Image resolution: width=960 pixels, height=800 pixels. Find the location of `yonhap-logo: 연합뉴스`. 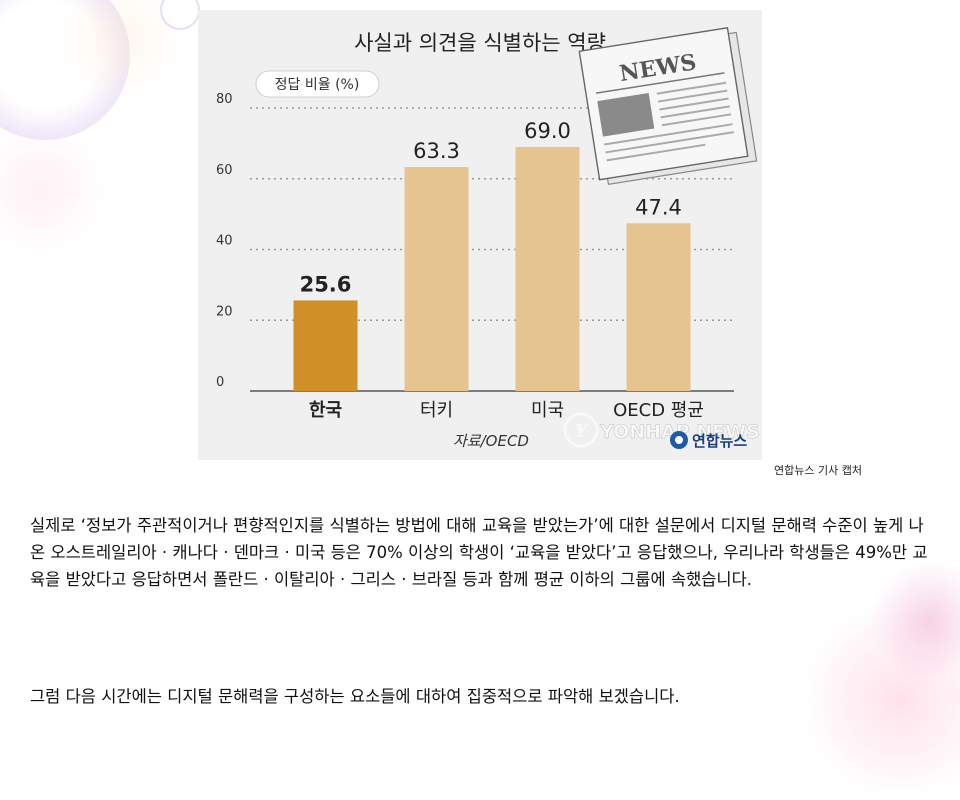

yonhap-logo: 연합뉴스 is located at coordinates (708, 440).